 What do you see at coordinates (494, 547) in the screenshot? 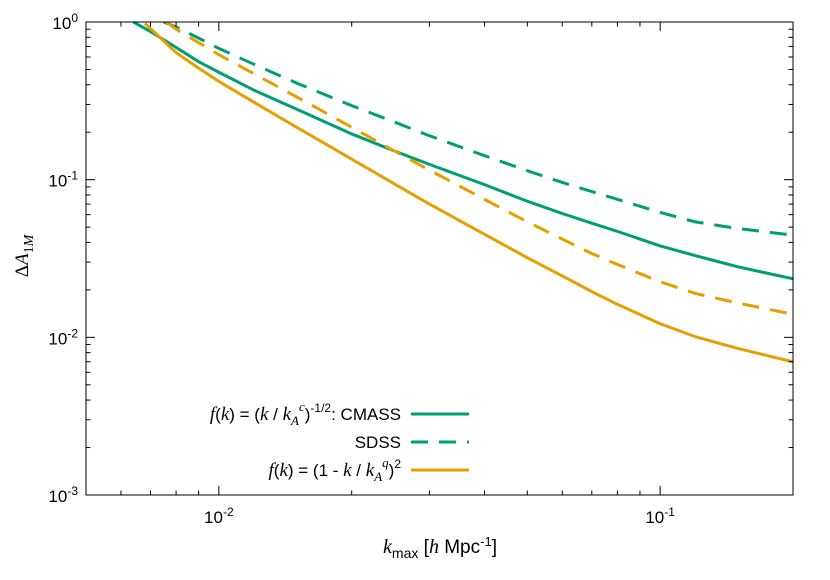
I see `x-label-bracket: ]` at bounding box center [494, 547].